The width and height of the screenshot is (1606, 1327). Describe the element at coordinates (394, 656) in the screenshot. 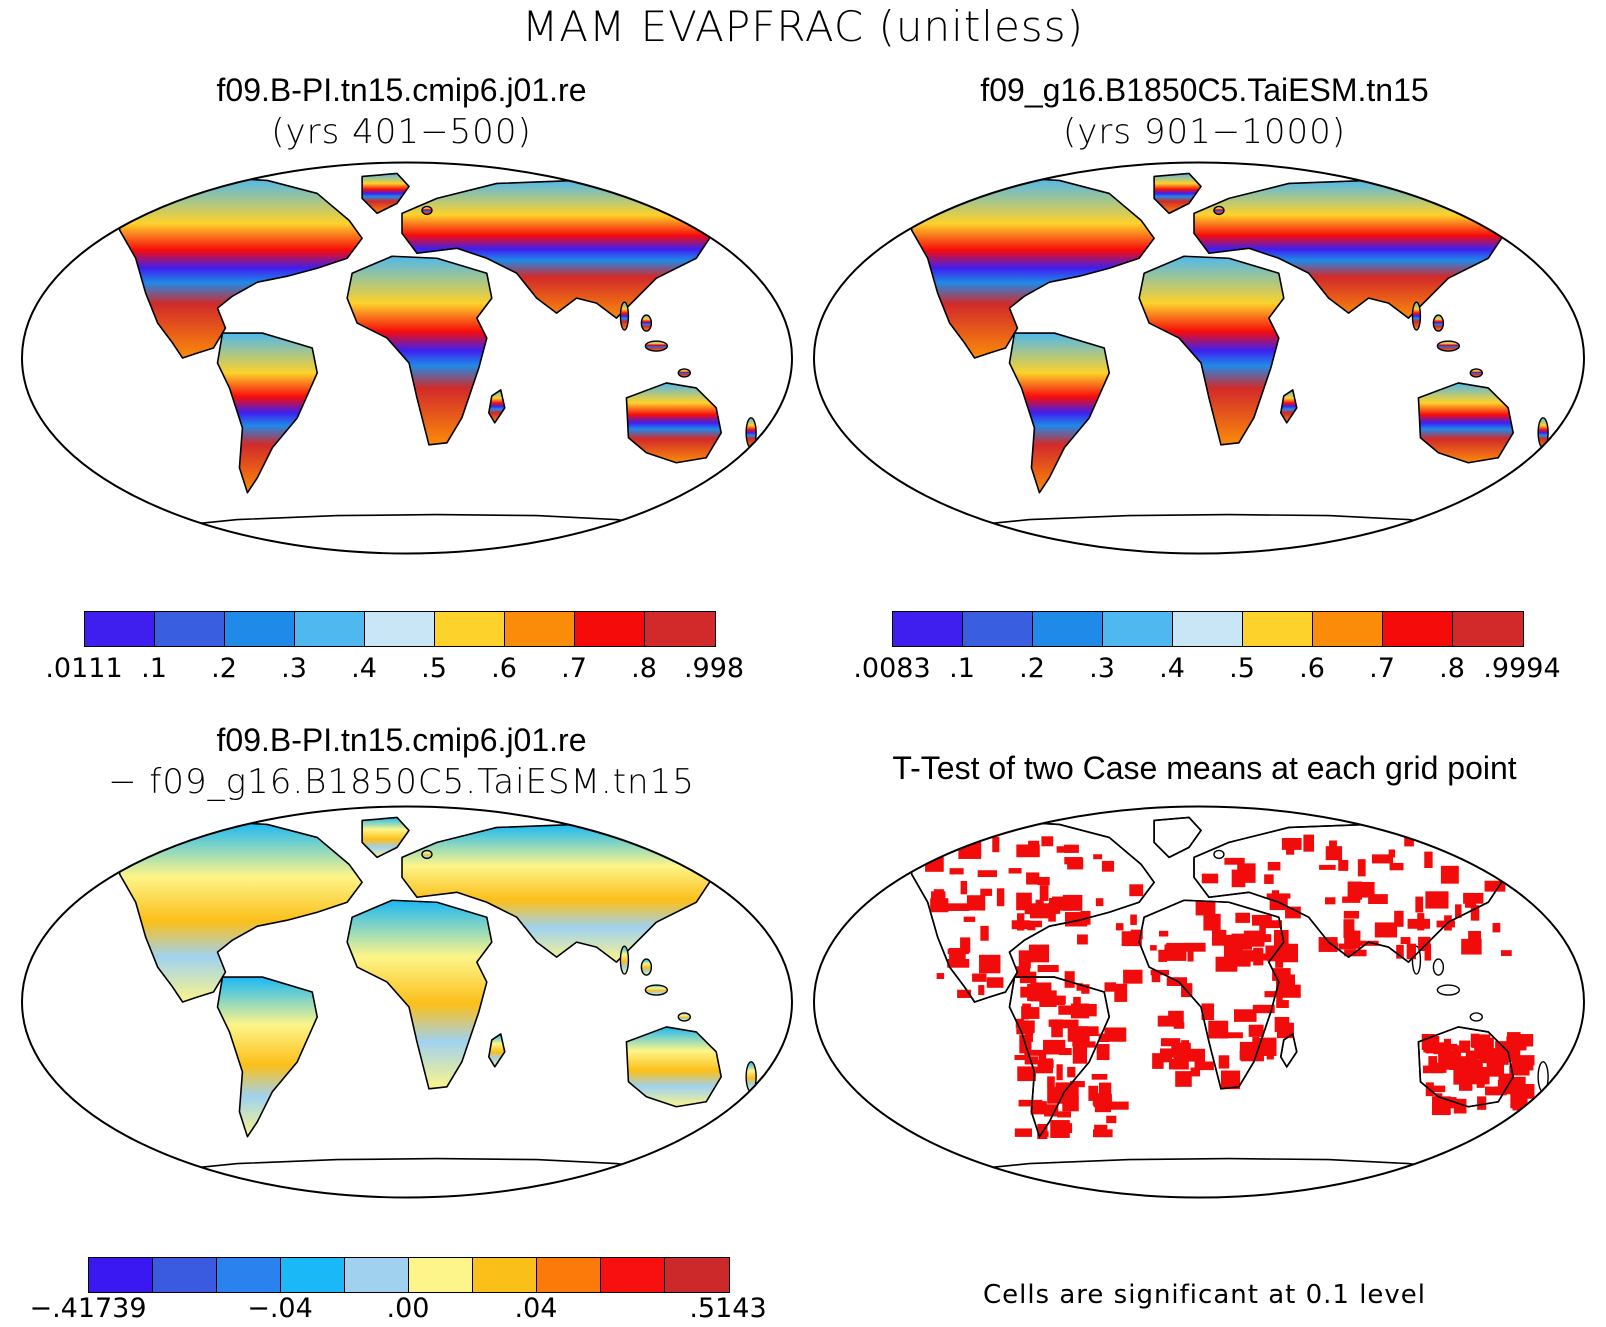

I see `colorbar-panel1: .0111 .1 .2 .3 .4 .5 .6 .7 .8 .998` at that location.